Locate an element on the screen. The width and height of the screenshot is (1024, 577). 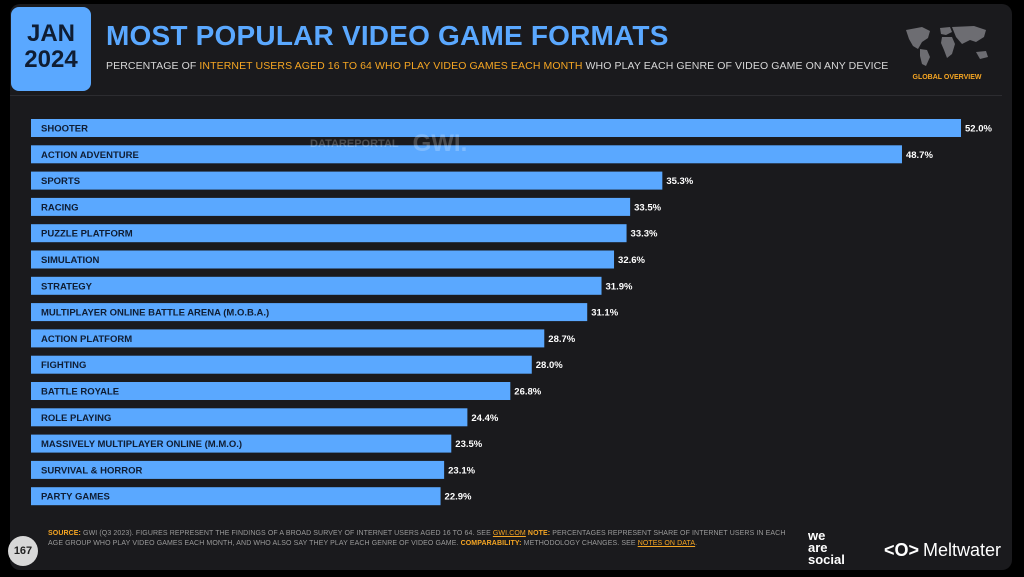
value-label-8: 31.1% is located at coordinates (604, 313).